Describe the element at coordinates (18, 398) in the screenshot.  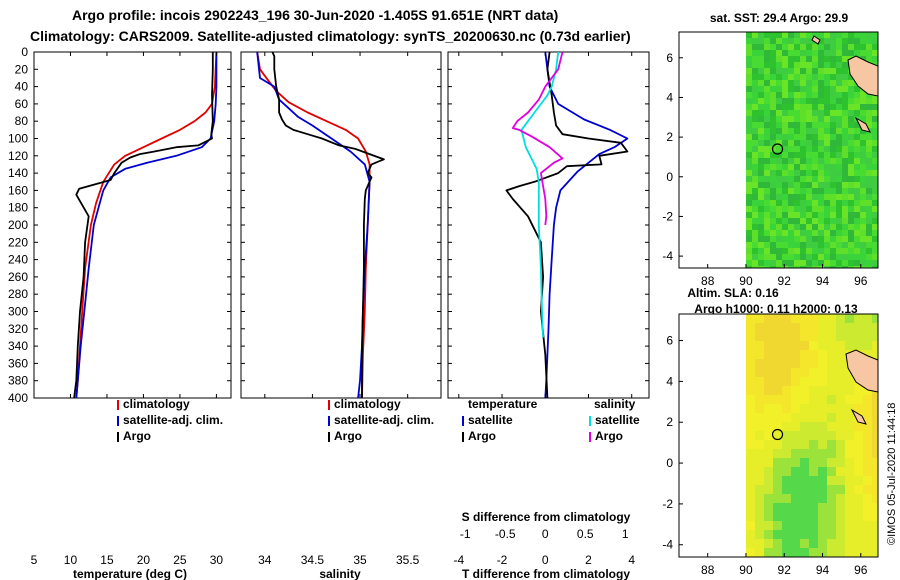
I see `depth-tick-label: 400` at that location.